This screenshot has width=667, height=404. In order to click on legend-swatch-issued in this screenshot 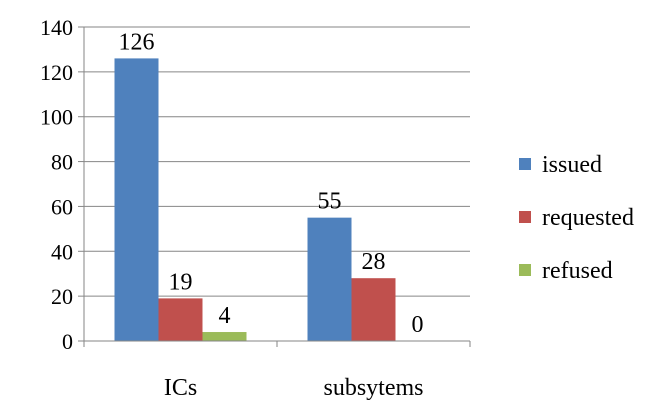, I will do `click(525, 164)`.